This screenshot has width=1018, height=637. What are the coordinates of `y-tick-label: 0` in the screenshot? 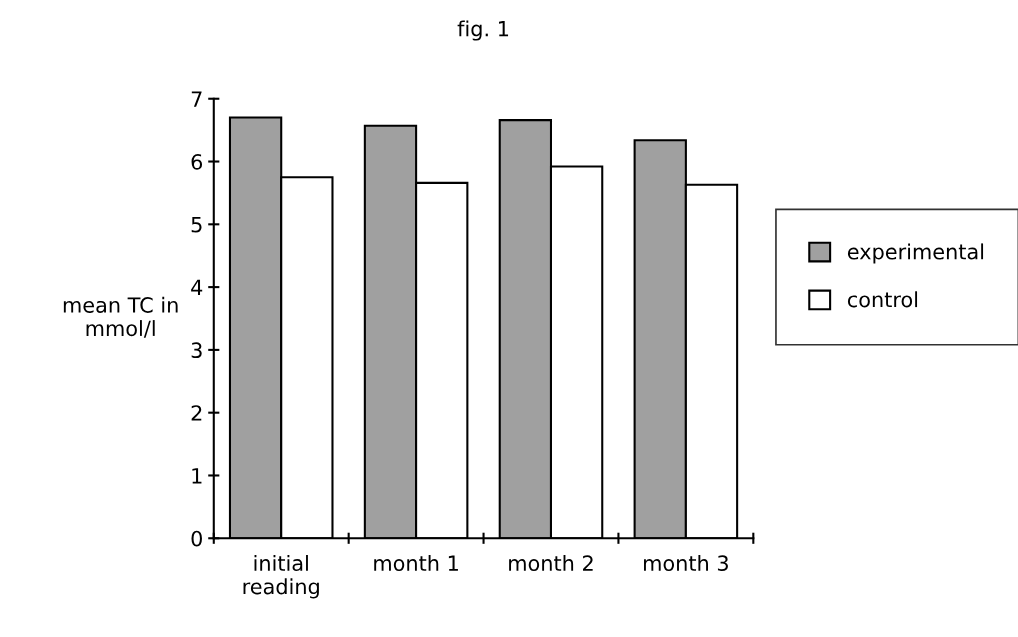 It's located at (196, 538).